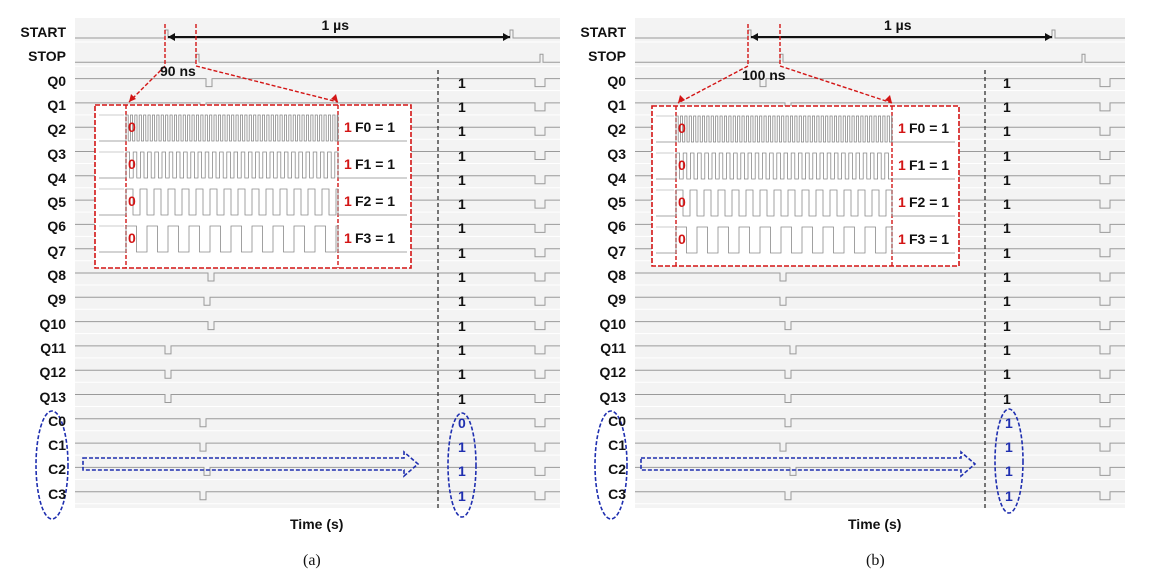 This screenshot has height=584, width=1157. What do you see at coordinates (317, 398) in the screenshot?
I see `trace-q13` at bounding box center [317, 398].